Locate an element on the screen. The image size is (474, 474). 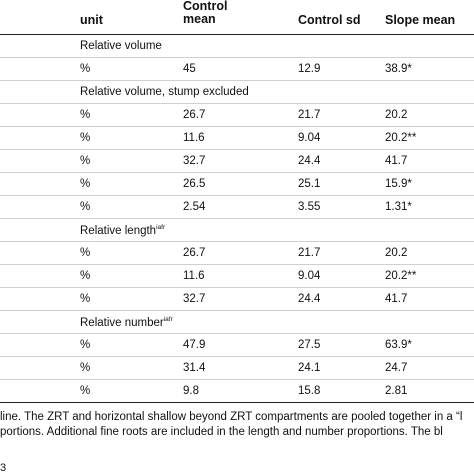
cell-control-mean: 45 is located at coordinates (189, 69).